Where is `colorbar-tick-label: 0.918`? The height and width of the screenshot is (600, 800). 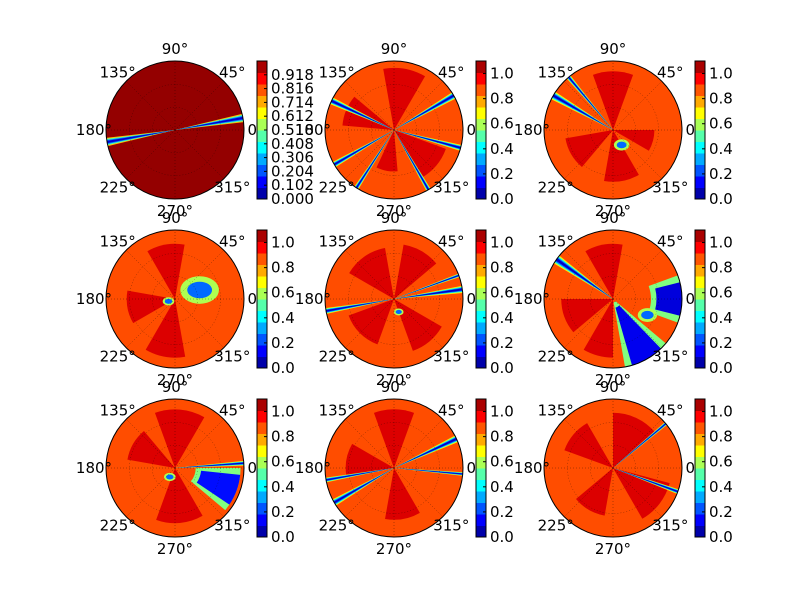 colorbar-tick-label: 0.918 is located at coordinates (292, 75).